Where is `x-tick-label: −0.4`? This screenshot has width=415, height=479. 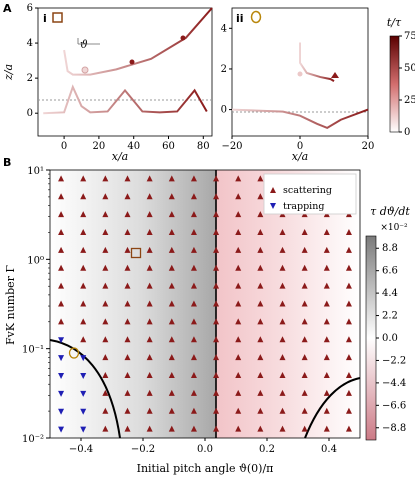
x-tick-label: −0.4 is located at coordinates (81, 449).